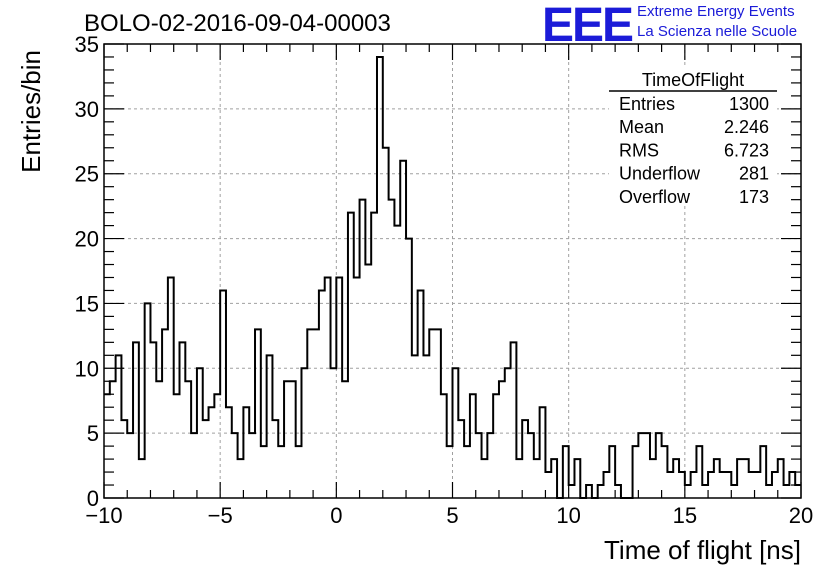 The height and width of the screenshot is (572, 836). What do you see at coordinates (749, 104) in the screenshot?
I see `stats-row-value: 1300` at bounding box center [749, 104].